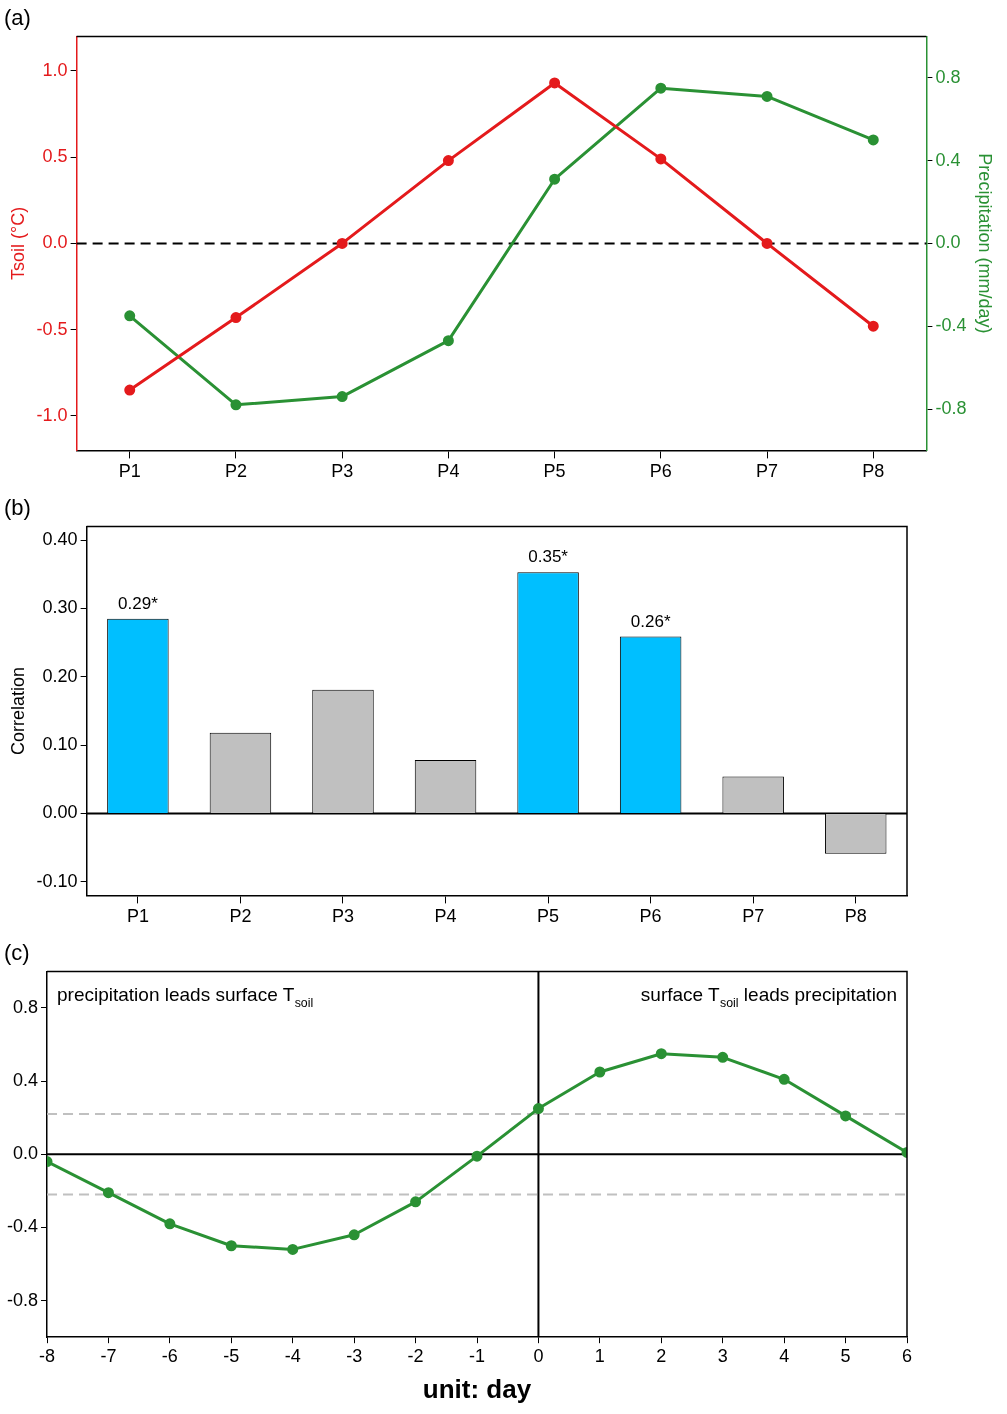  Describe the element at coordinates (17, 710) in the screenshot. I see `y-axis-title: Correlation` at that location.